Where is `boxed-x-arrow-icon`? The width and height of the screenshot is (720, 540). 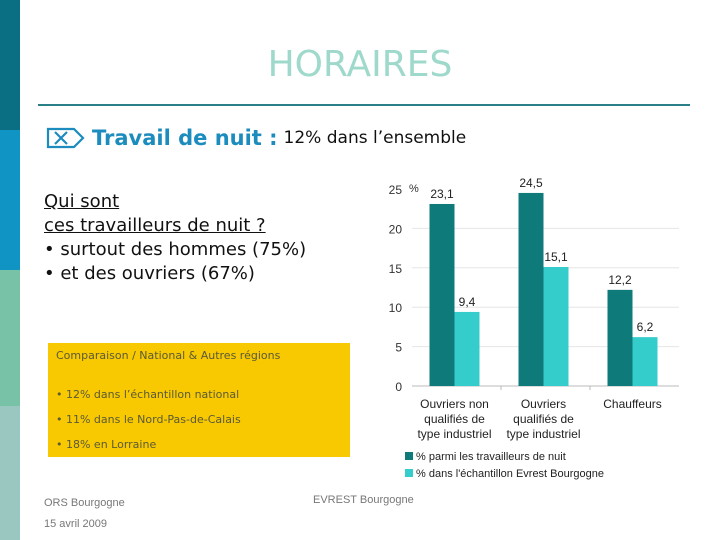
boxed-x-arrow-icon is located at coordinates (65, 138).